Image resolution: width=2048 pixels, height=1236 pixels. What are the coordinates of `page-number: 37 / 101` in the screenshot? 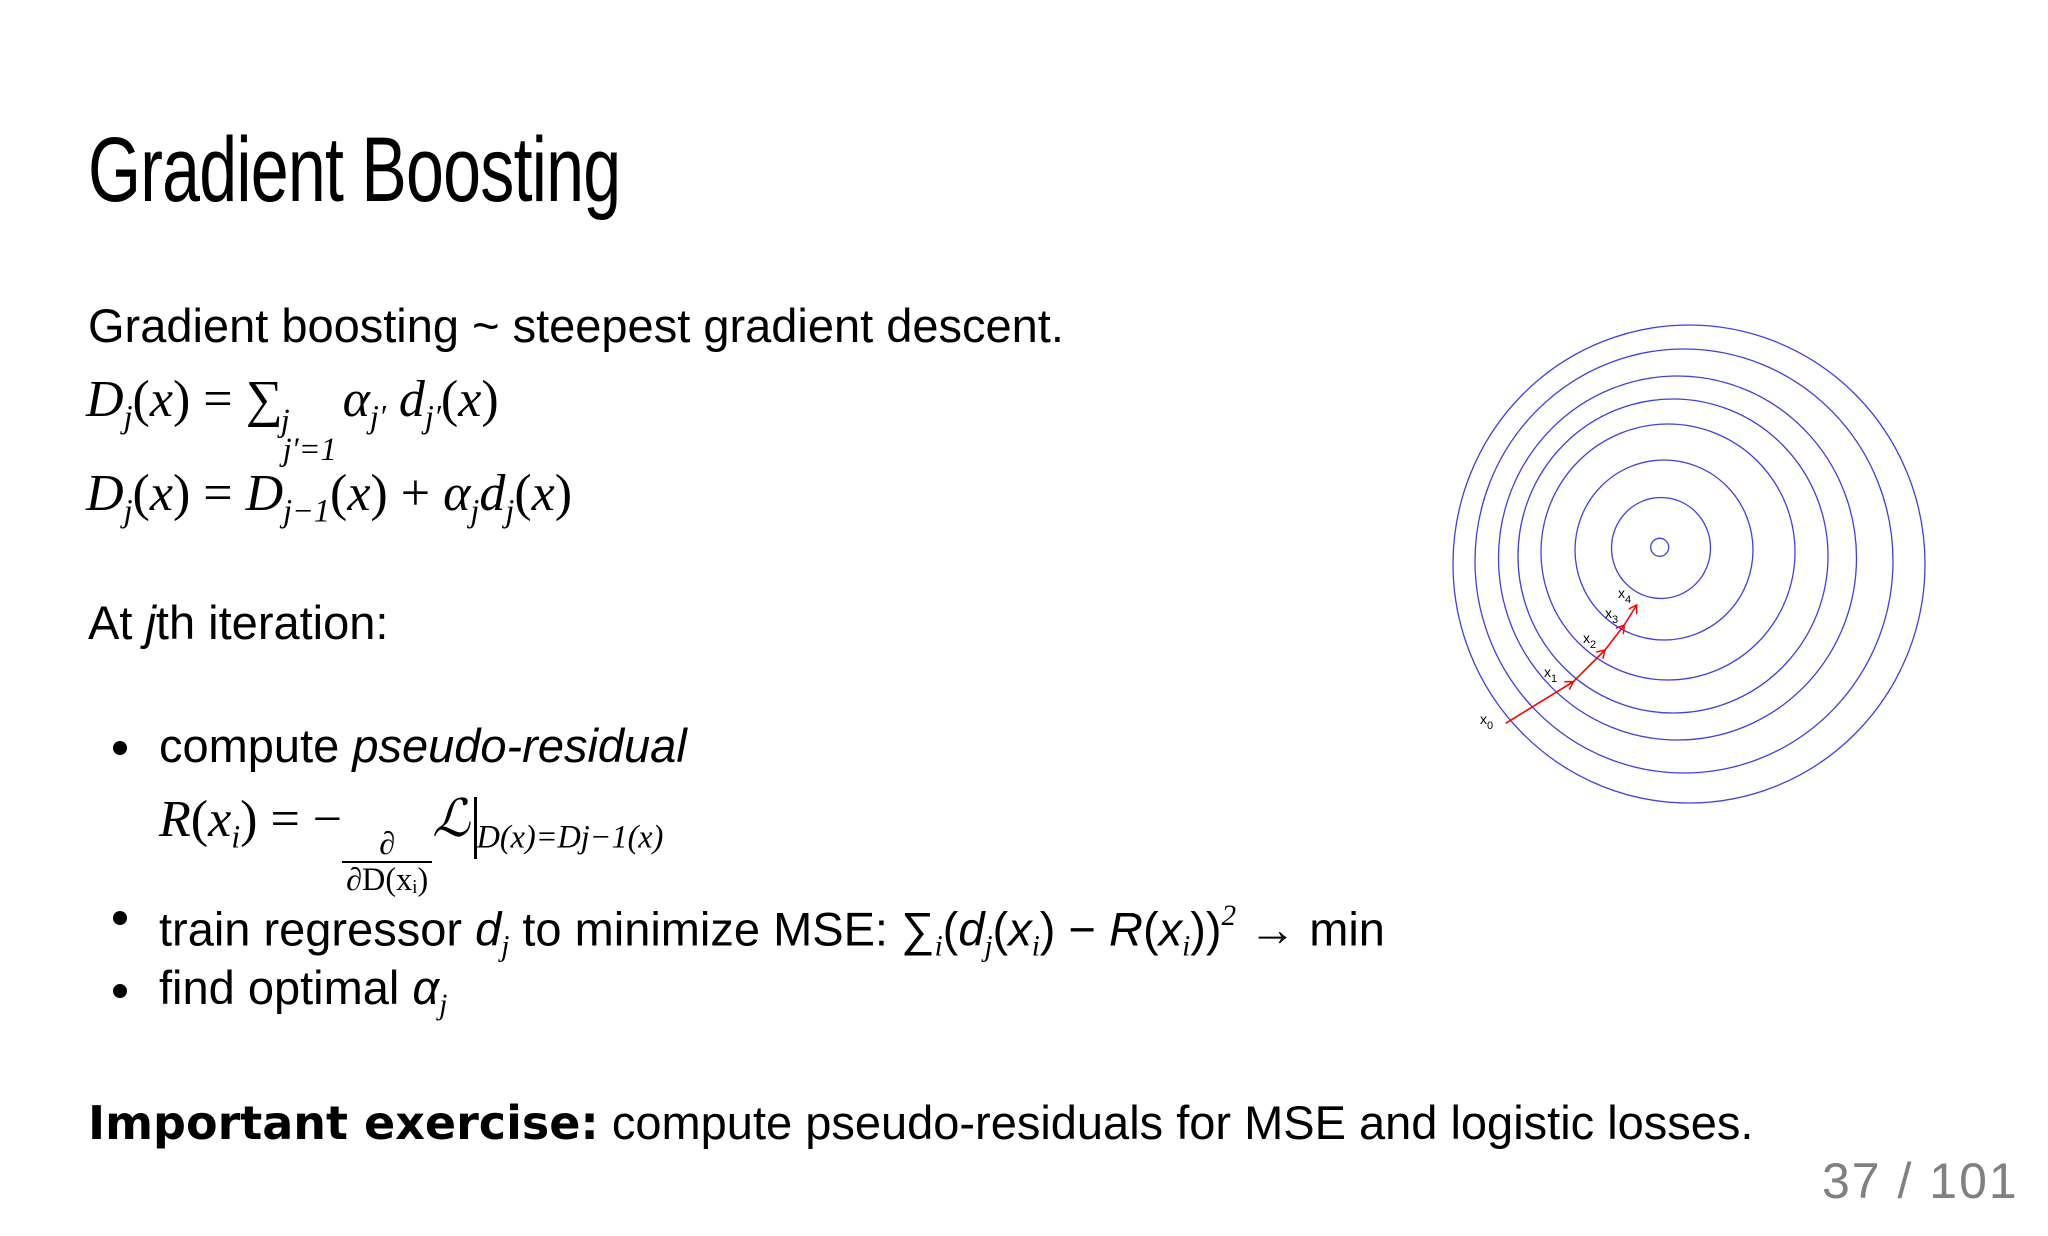 It's located at (1920, 1181).